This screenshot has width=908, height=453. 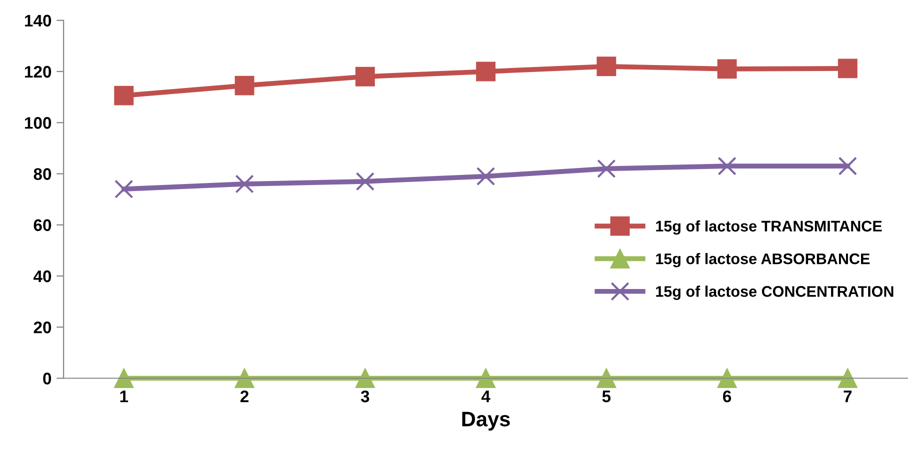 What do you see at coordinates (775, 293) in the screenshot?
I see `legend-label: 15g of lactose CONCENTRATION` at bounding box center [775, 293].